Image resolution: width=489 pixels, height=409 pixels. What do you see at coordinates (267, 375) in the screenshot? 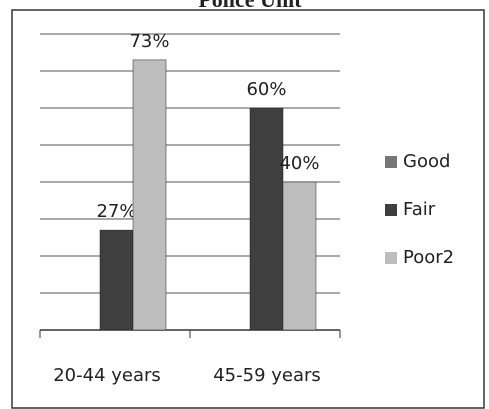
I see `x-tick-label: 45-59 years` at bounding box center [267, 375].